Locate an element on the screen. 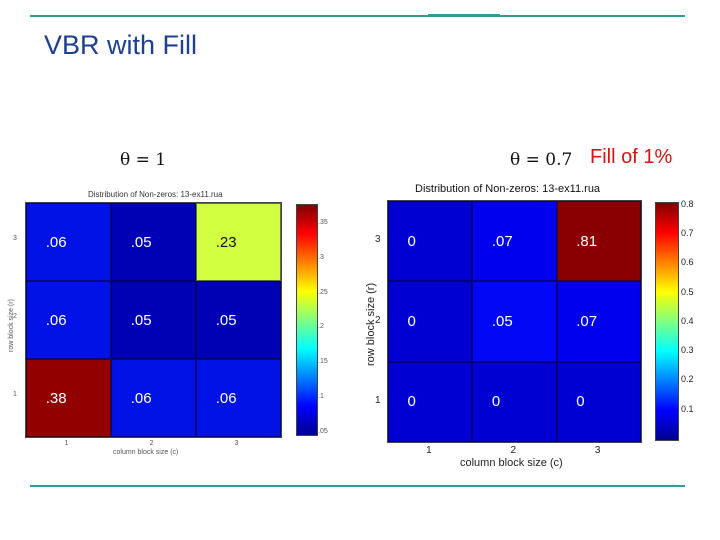 This screenshot has height=540, width=720. plot-title-right: Distribution of Non-zeros: 13-ex11.rua is located at coordinates (508, 189).